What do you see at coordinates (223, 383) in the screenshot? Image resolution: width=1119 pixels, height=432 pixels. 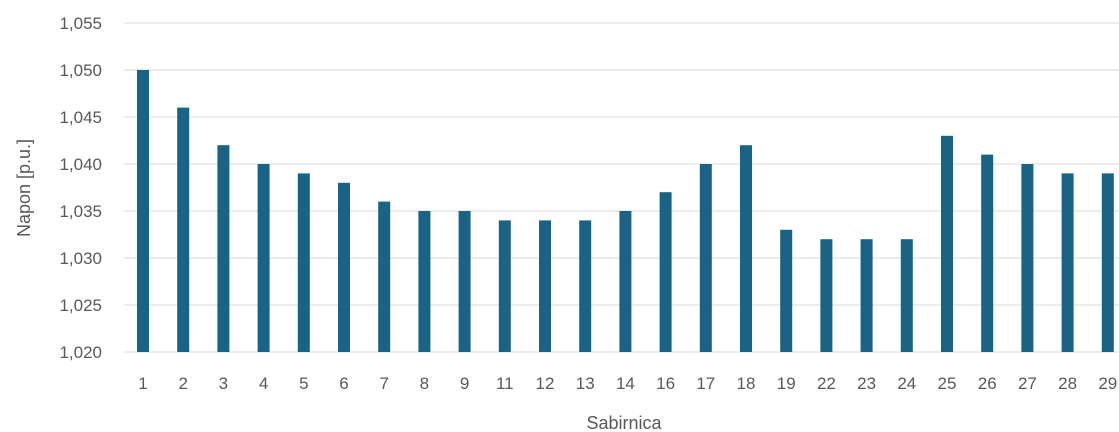 I see `x-tick-label: 3` at bounding box center [223, 383].